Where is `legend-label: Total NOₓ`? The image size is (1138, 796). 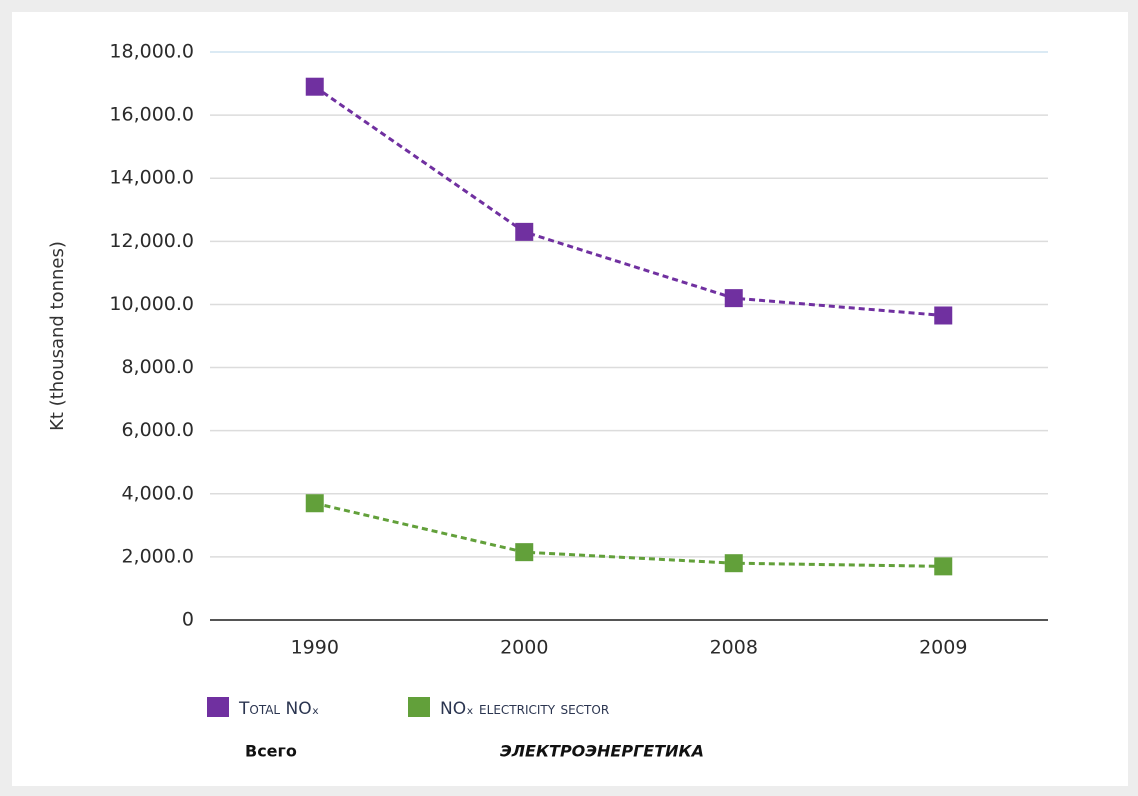 legend-label: Total NOₓ is located at coordinates (278, 709).